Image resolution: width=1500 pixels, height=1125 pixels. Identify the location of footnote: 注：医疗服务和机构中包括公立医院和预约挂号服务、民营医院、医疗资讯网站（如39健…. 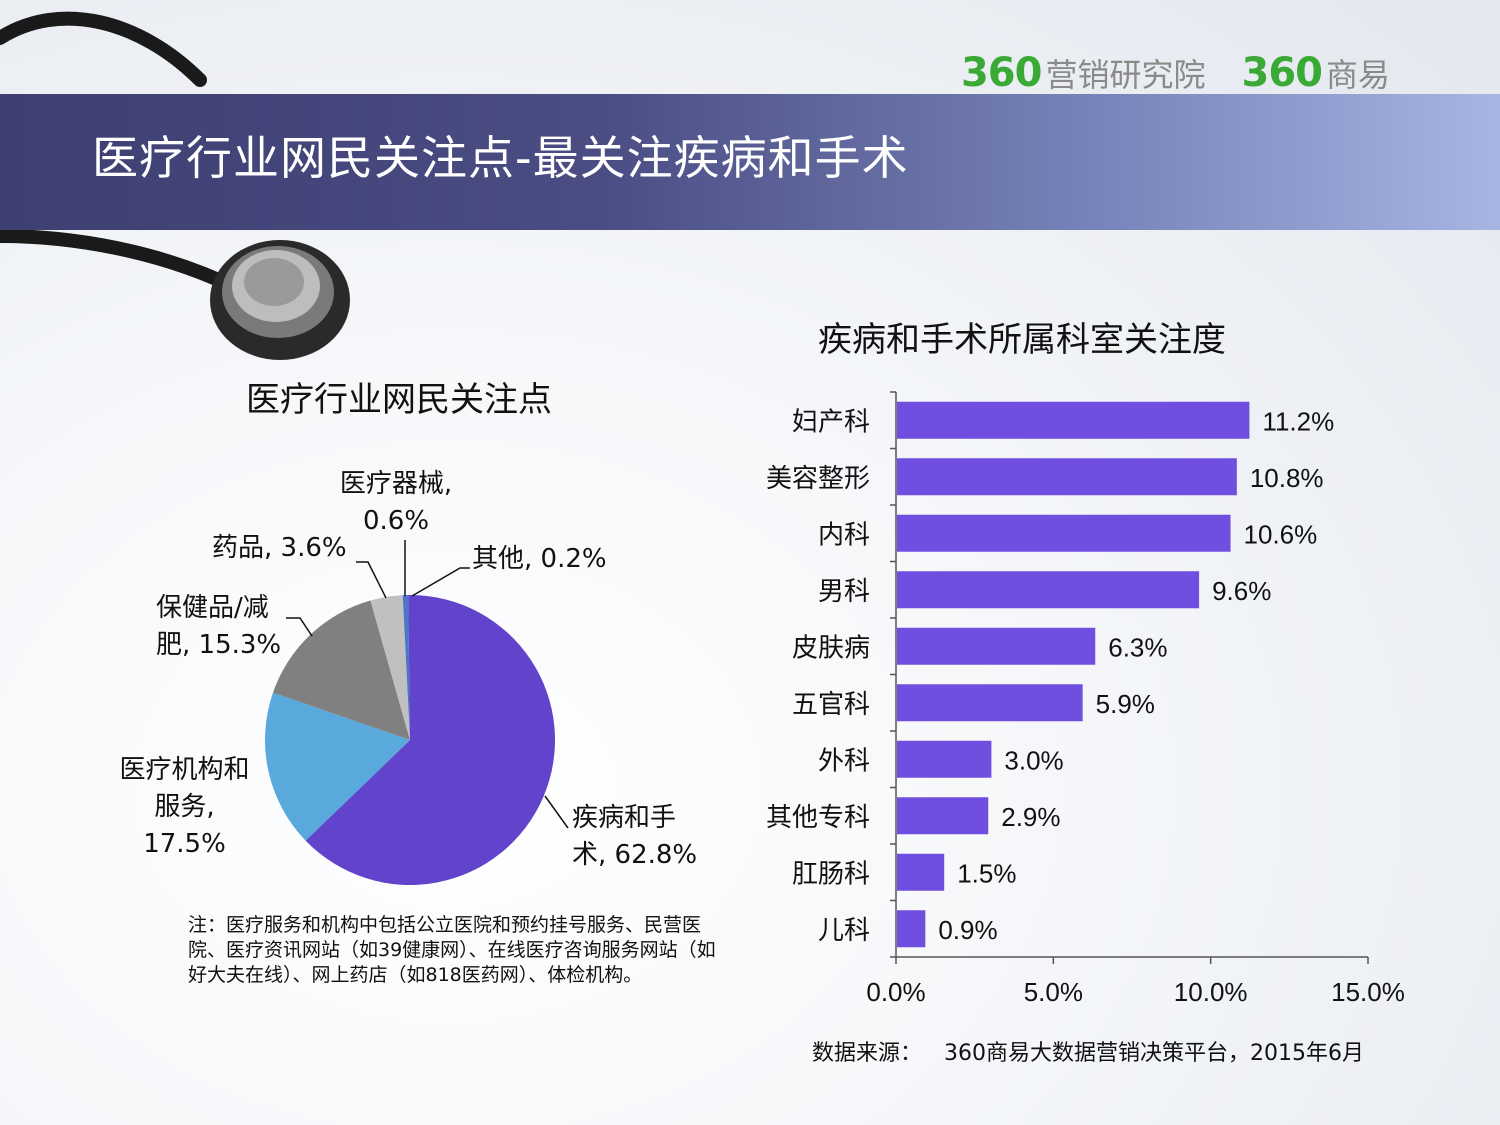
(452, 950).